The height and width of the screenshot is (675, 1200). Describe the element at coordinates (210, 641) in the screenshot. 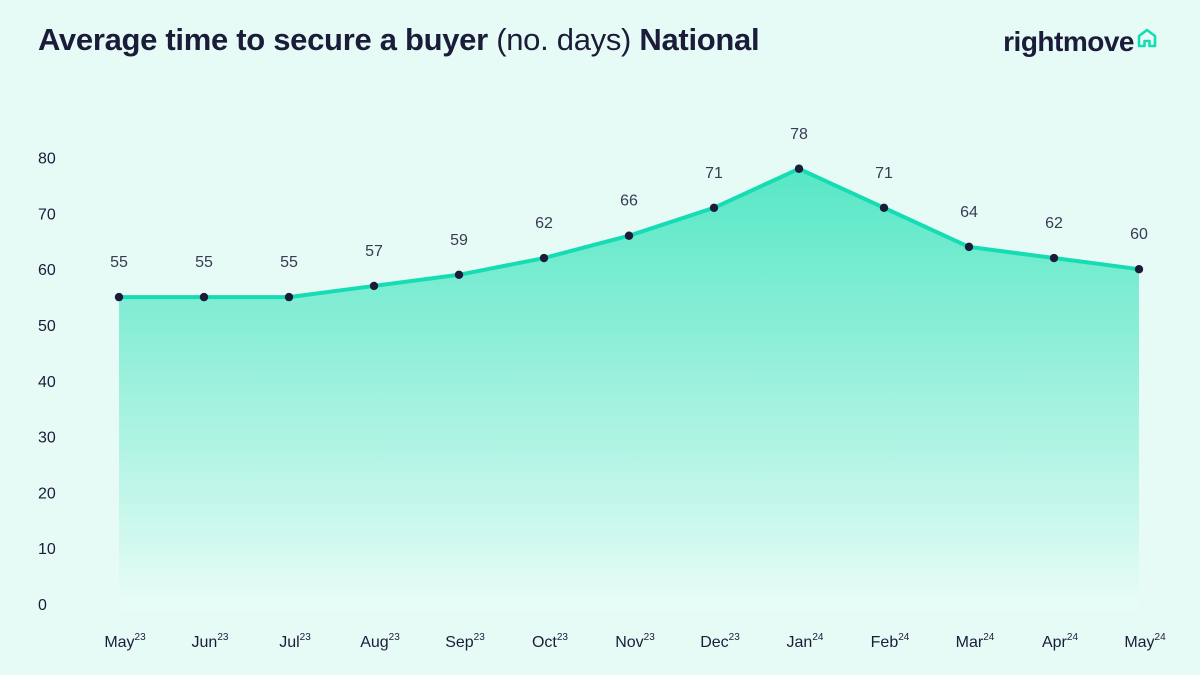

I see `x-tick-label: Jun23` at that location.